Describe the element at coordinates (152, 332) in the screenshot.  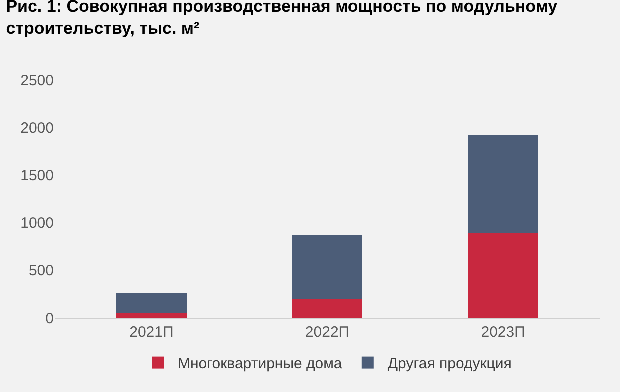
I see `x-tick-label: 2021П` at that location.